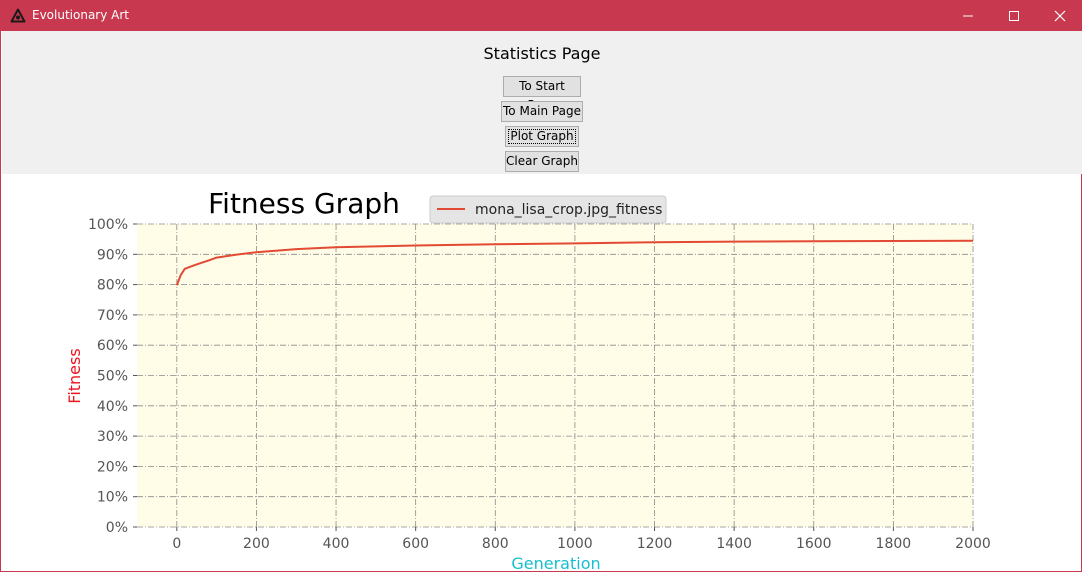 The width and height of the screenshot is (1082, 572). What do you see at coordinates (568, 210) in the screenshot?
I see `legend-label: mona_lisa_crop.jpg_fitness` at bounding box center [568, 210].